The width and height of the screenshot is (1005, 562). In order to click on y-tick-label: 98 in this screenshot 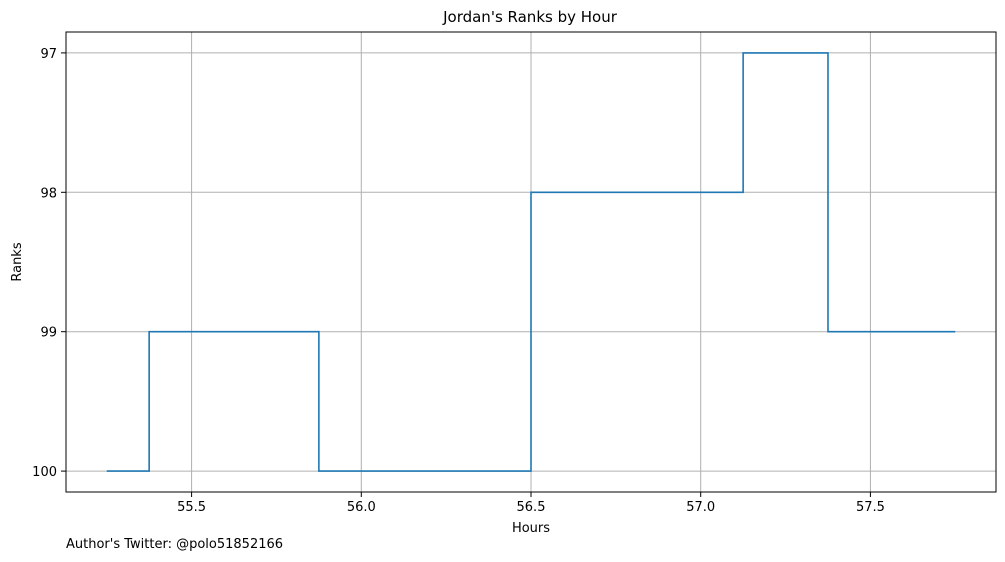, I will do `click(48, 193)`.